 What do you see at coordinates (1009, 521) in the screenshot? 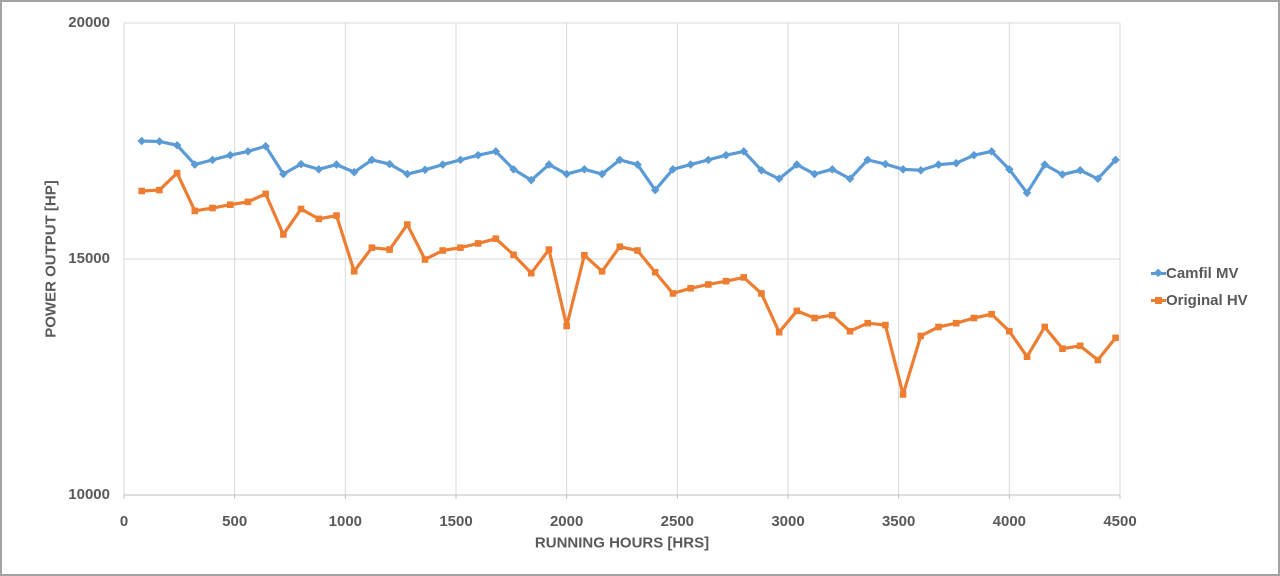
I see `x-tick-label: 4000` at bounding box center [1009, 521].